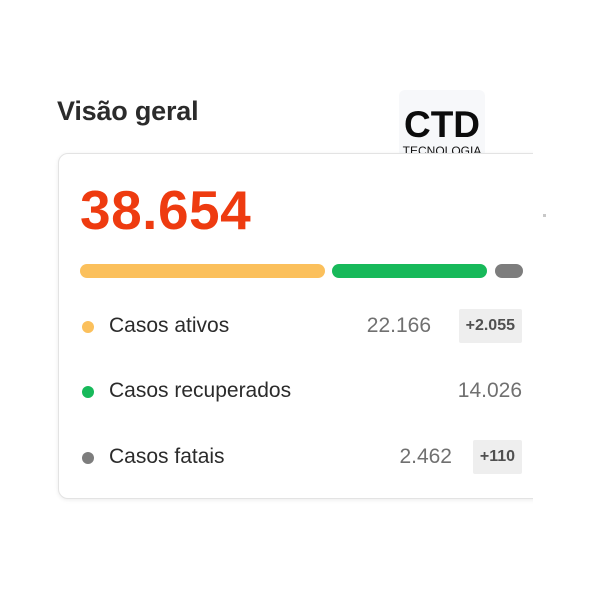 Image resolution: width=600 pixels, height=600 pixels. What do you see at coordinates (509, 271) in the screenshot?
I see `fatal-cases-bar` at bounding box center [509, 271].